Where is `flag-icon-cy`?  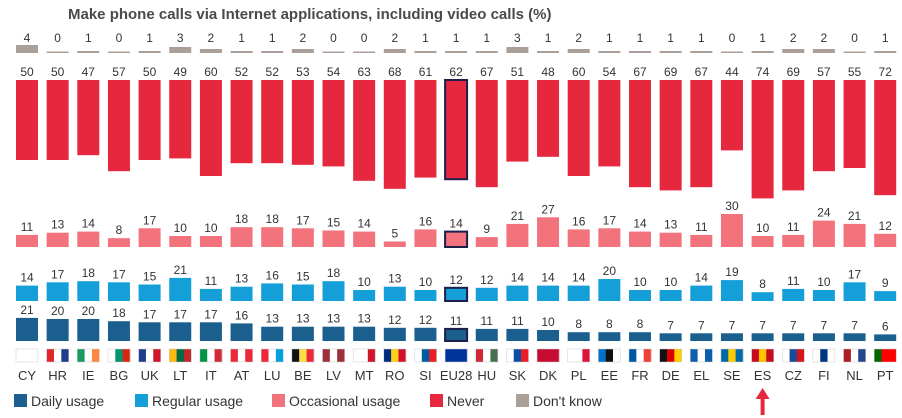
flag-icon-cy is located at coordinates (27, 355).